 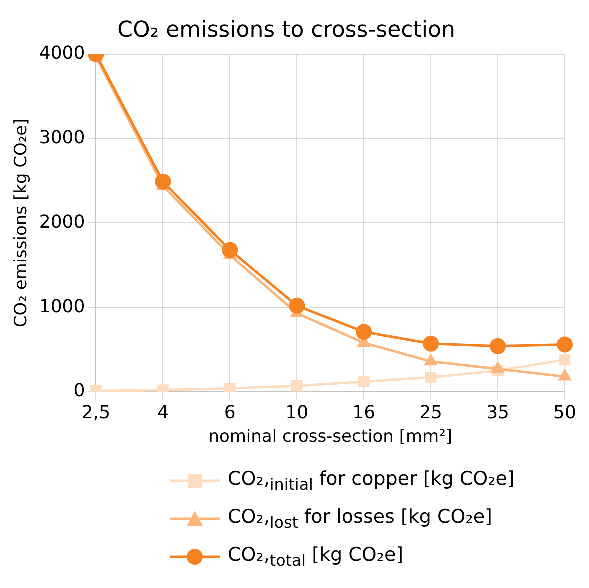 I want to click on chart-title: CO₂ emissions to cross-section, so click(x=287, y=30).